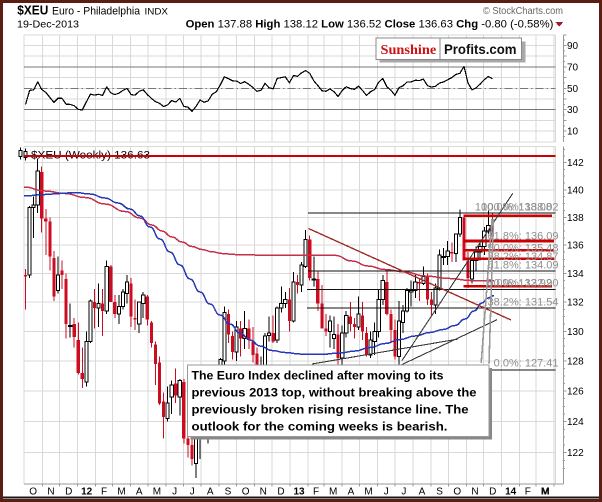 This screenshot has height=502, width=602. Describe the element at coordinates (575, 163) in the screenshot. I see `svg-text: 142` at that location.